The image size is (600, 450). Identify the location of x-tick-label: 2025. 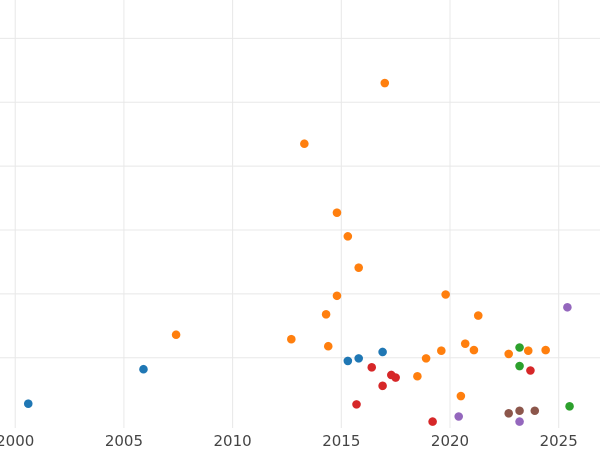
(559, 441).